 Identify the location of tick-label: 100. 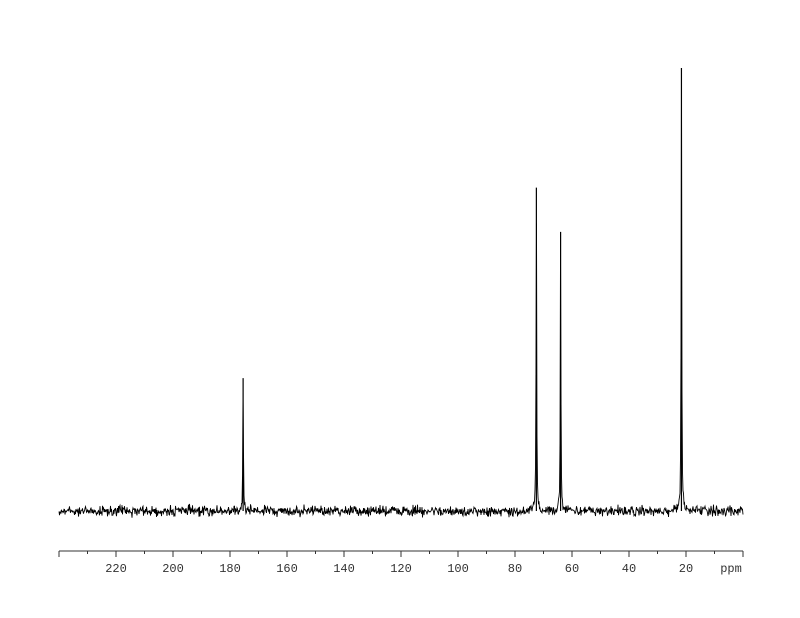
(458, 569).